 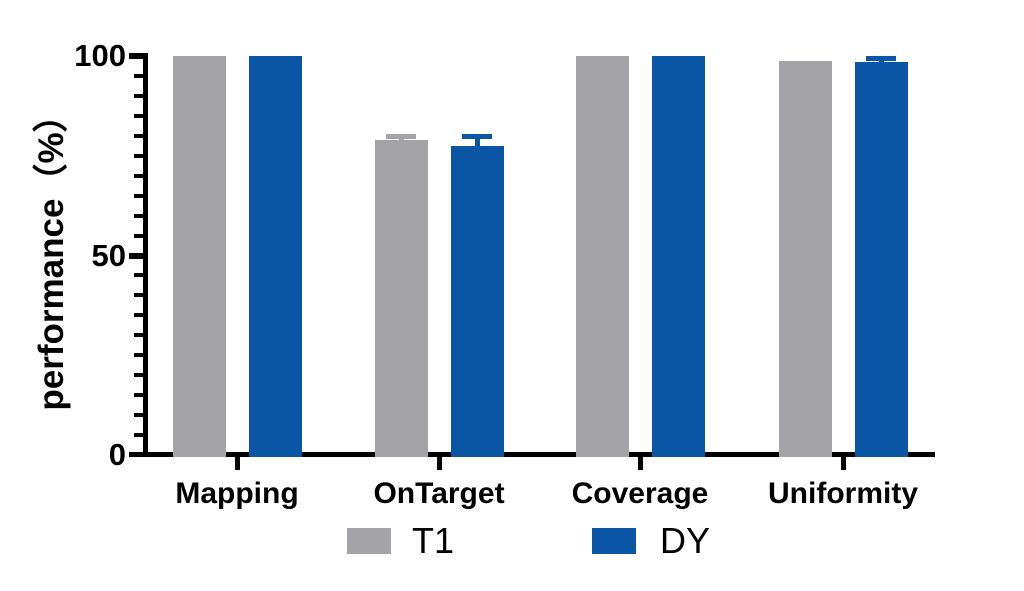 What do you see at coordinates (401, 298) in the screenshot?
I see `bar-t1-ontarget` at bounding box center [401, 298].